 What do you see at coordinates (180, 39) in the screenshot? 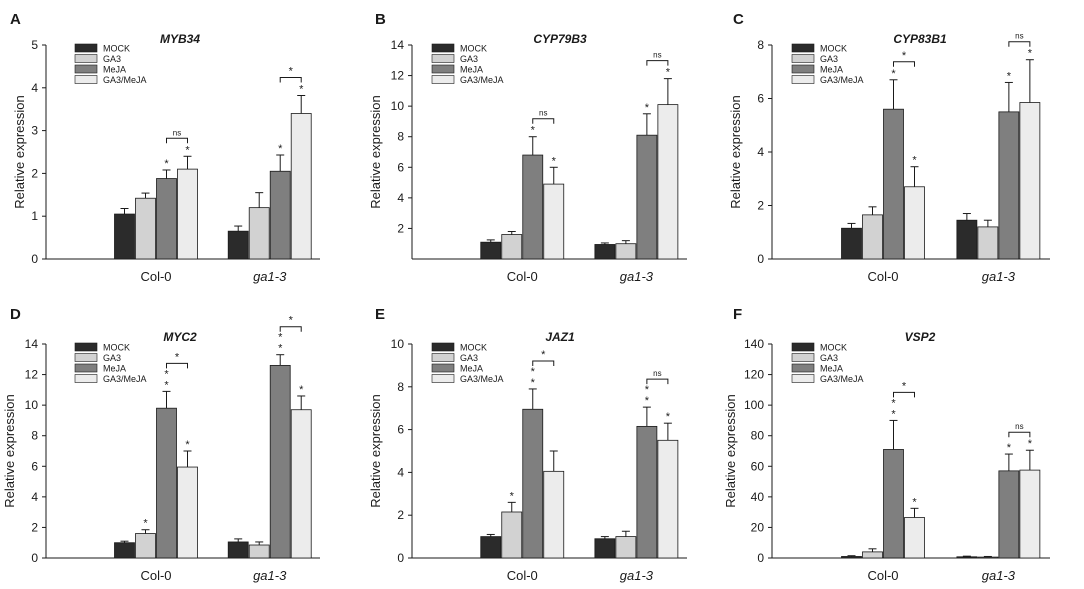
I see `gene-title: MYB34` at bounding box center [180, 39].